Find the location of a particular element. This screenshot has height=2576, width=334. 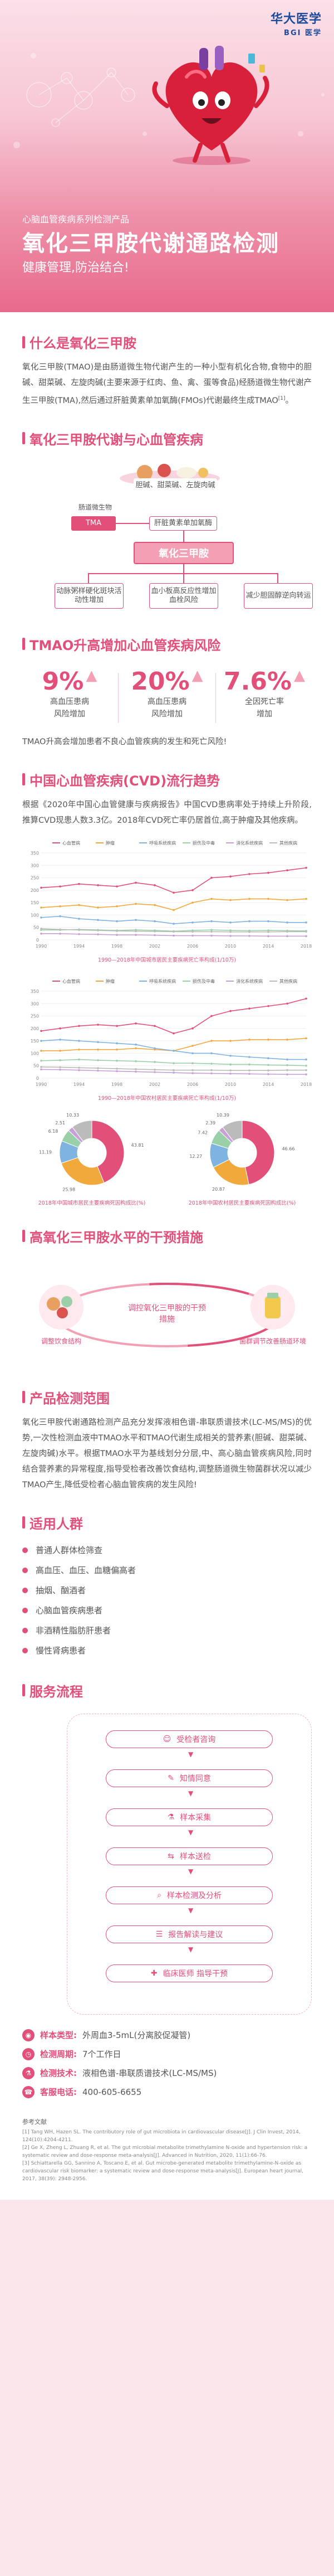

legend-label: 肿瘤 is located at coordinates (110, 843).